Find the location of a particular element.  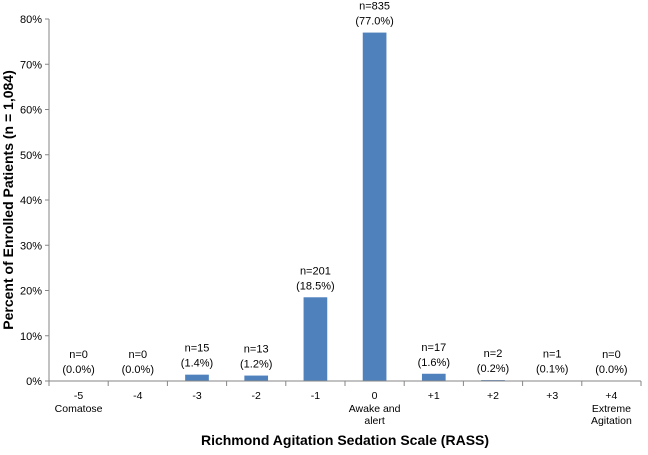

x-tick-label: +1 is located at coordinates (434, 396).